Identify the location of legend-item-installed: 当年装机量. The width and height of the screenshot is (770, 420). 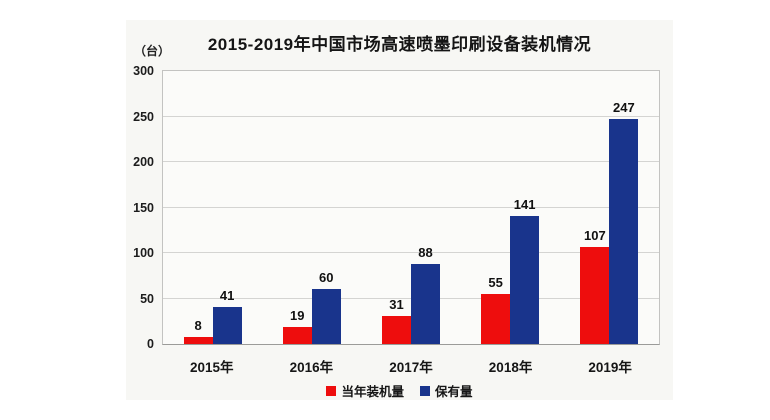
(365, 390).